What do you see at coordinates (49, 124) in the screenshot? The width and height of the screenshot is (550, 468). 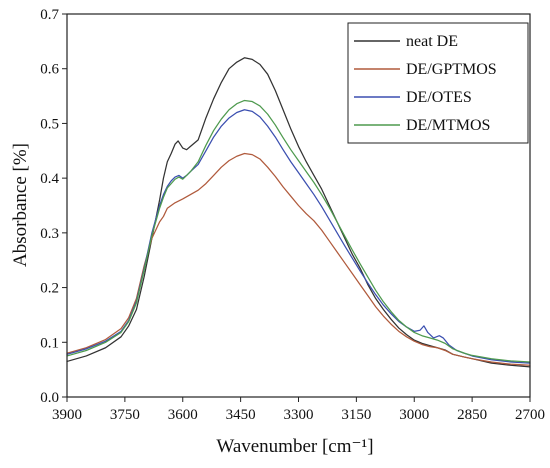 I see `y-tick-label: 0.5` at bounding box center [49, 124].